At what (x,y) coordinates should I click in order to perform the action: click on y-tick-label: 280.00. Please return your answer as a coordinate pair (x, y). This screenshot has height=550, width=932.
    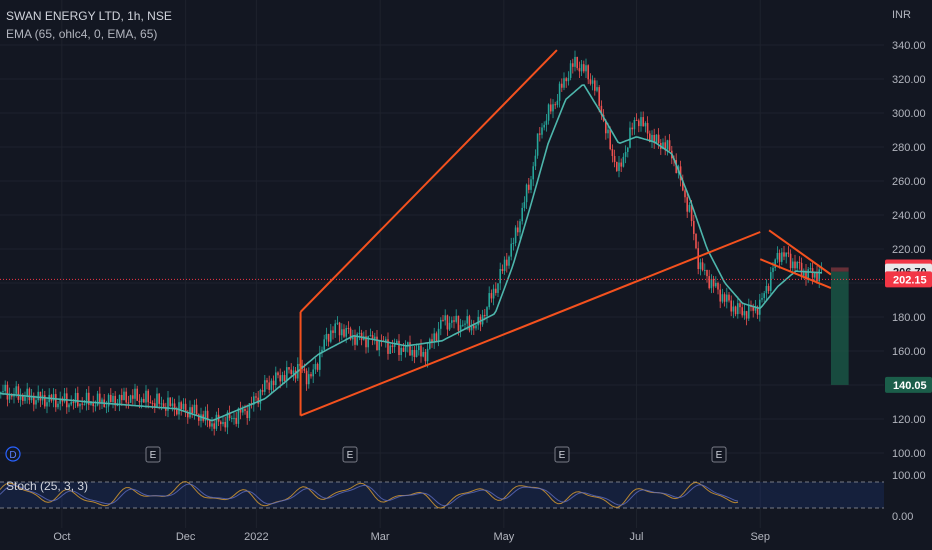
    Looking at the image, I should click on (909, 148).